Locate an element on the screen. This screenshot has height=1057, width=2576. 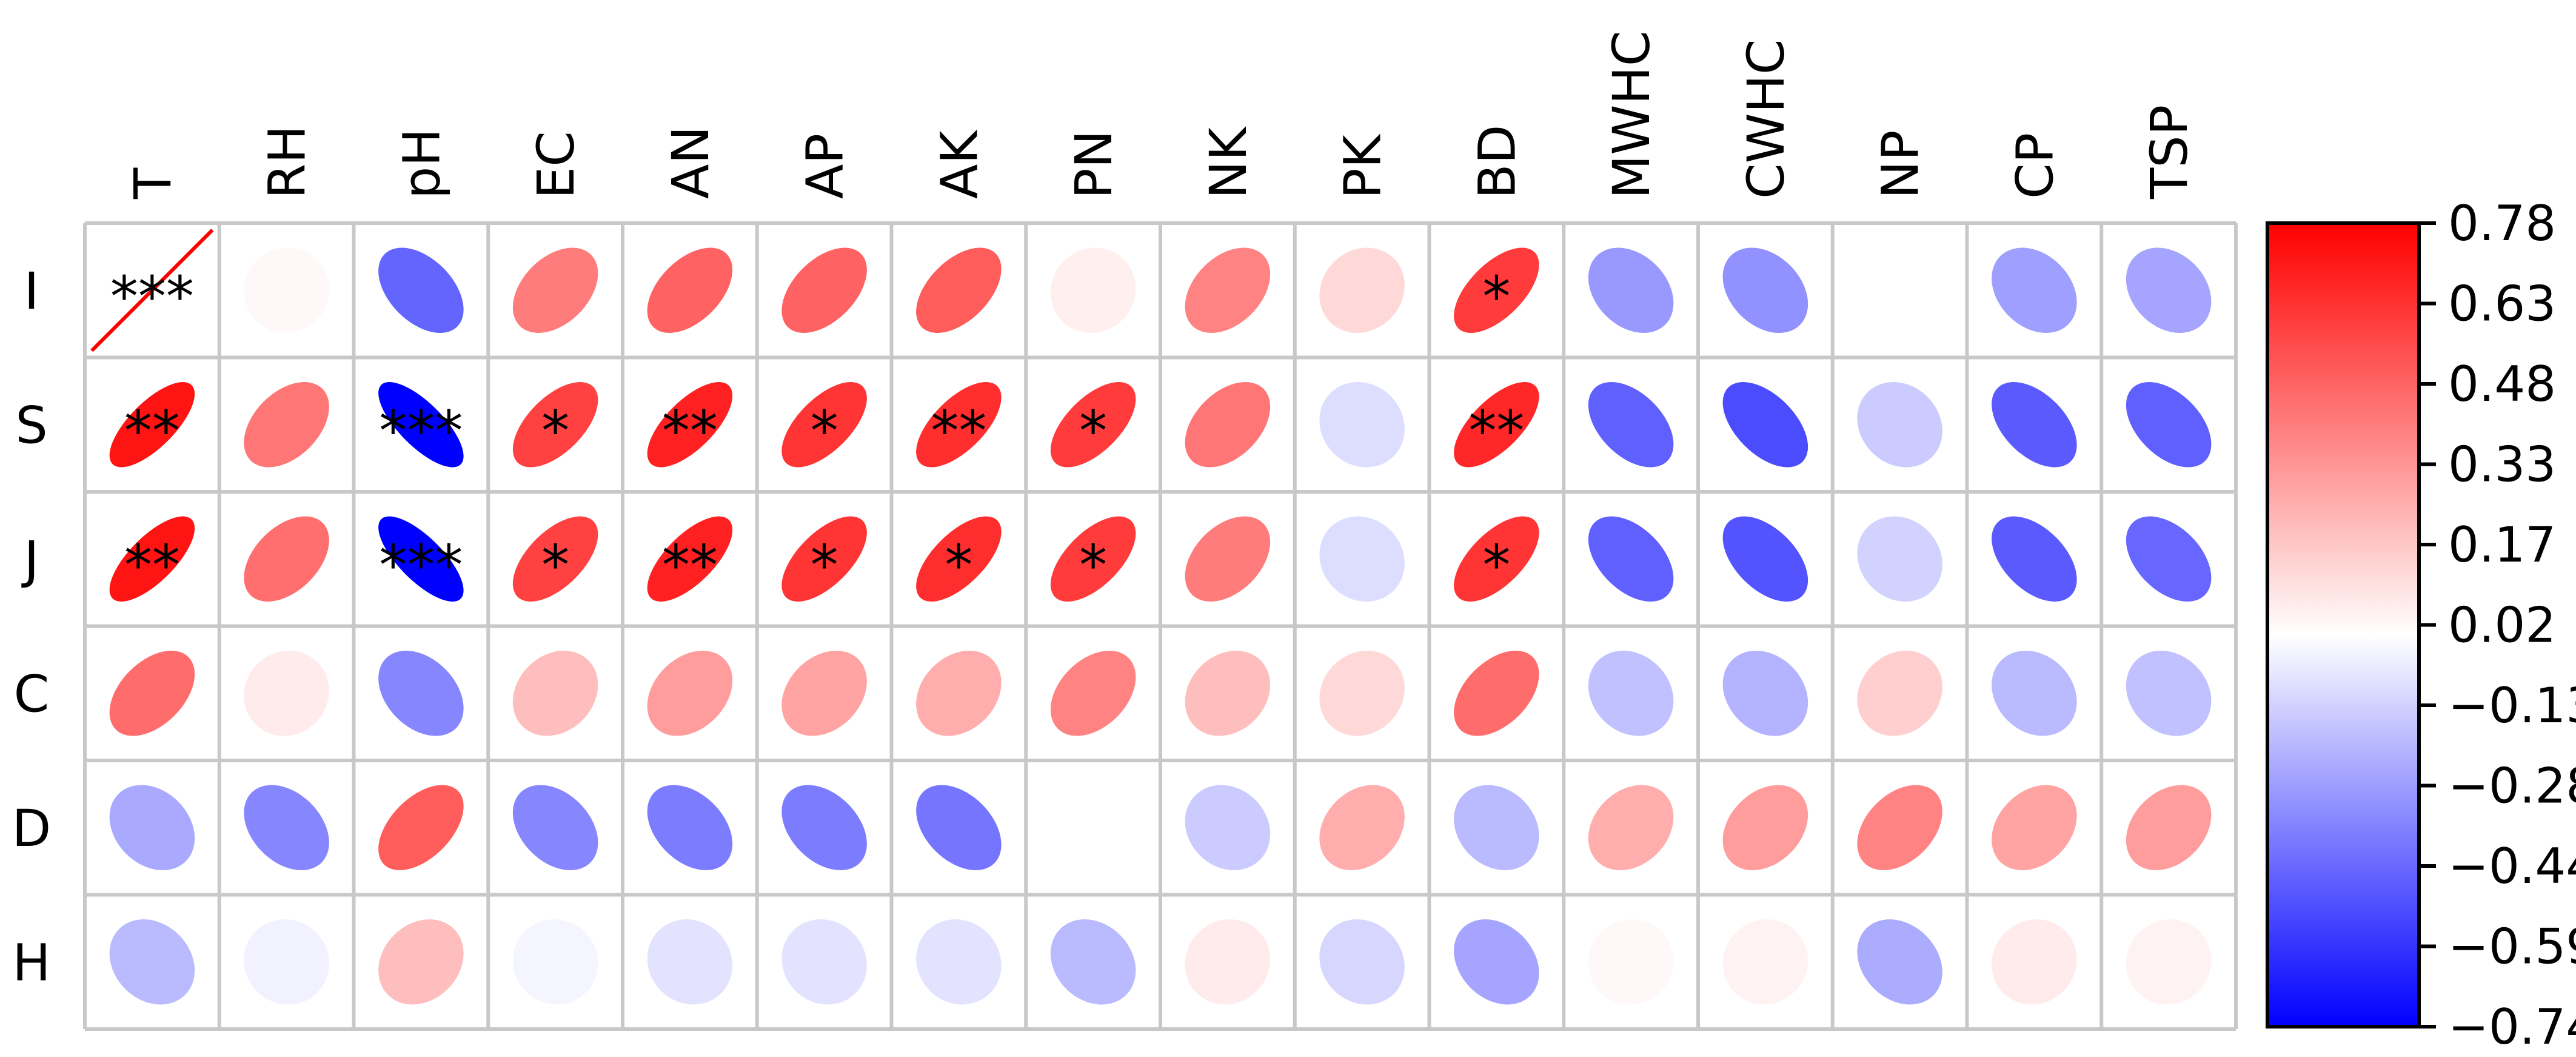
cell-S-NP is located at coordinates (1899, 424).